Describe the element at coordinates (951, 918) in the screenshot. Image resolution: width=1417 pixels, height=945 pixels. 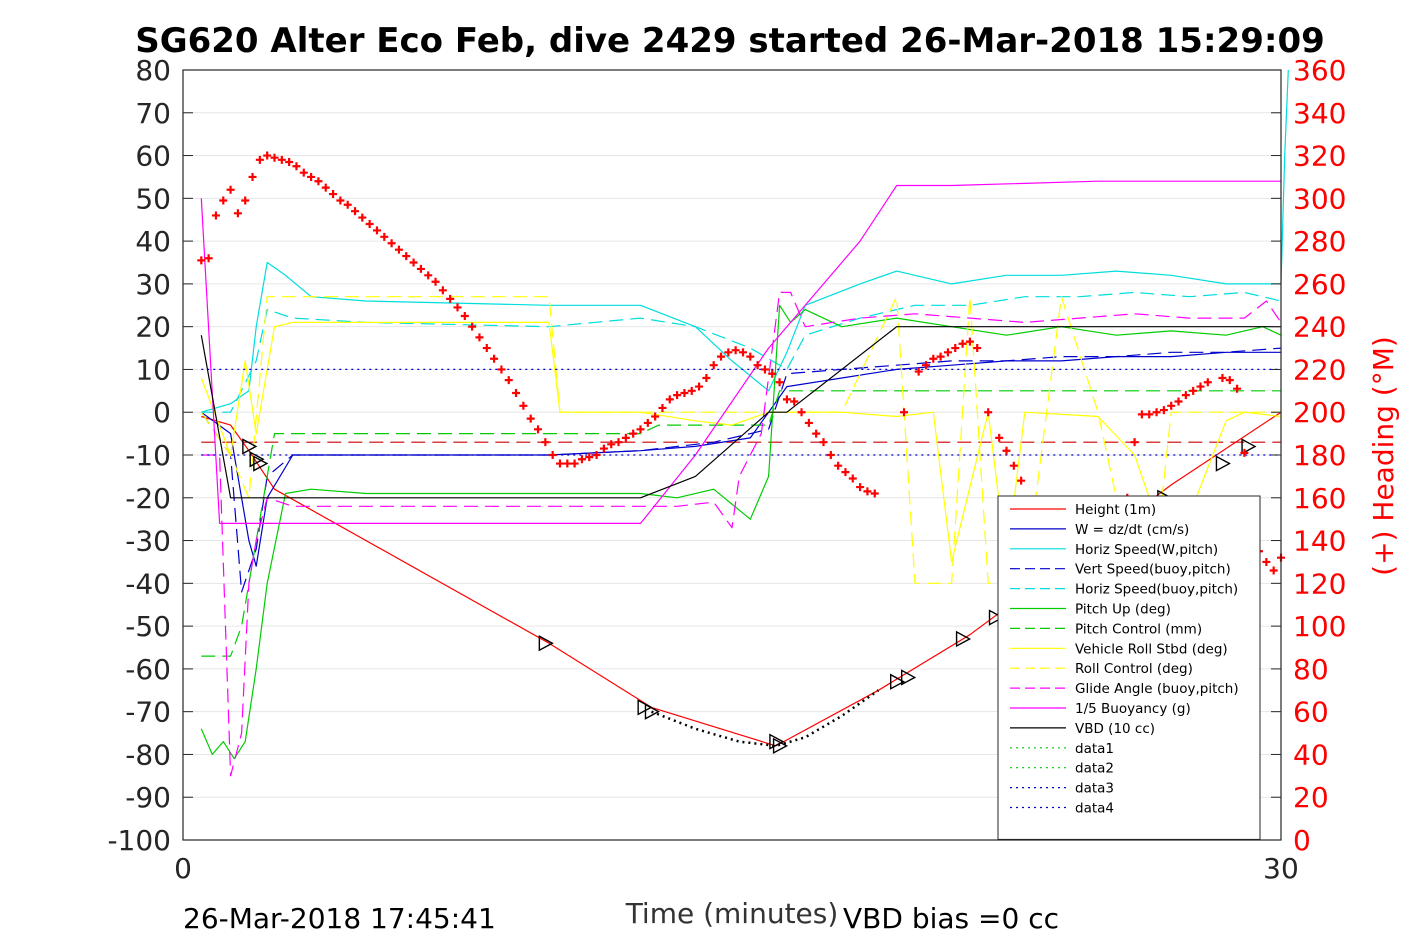
I see `vbd-bias-footer: VBD bias =0 cc` at that location.